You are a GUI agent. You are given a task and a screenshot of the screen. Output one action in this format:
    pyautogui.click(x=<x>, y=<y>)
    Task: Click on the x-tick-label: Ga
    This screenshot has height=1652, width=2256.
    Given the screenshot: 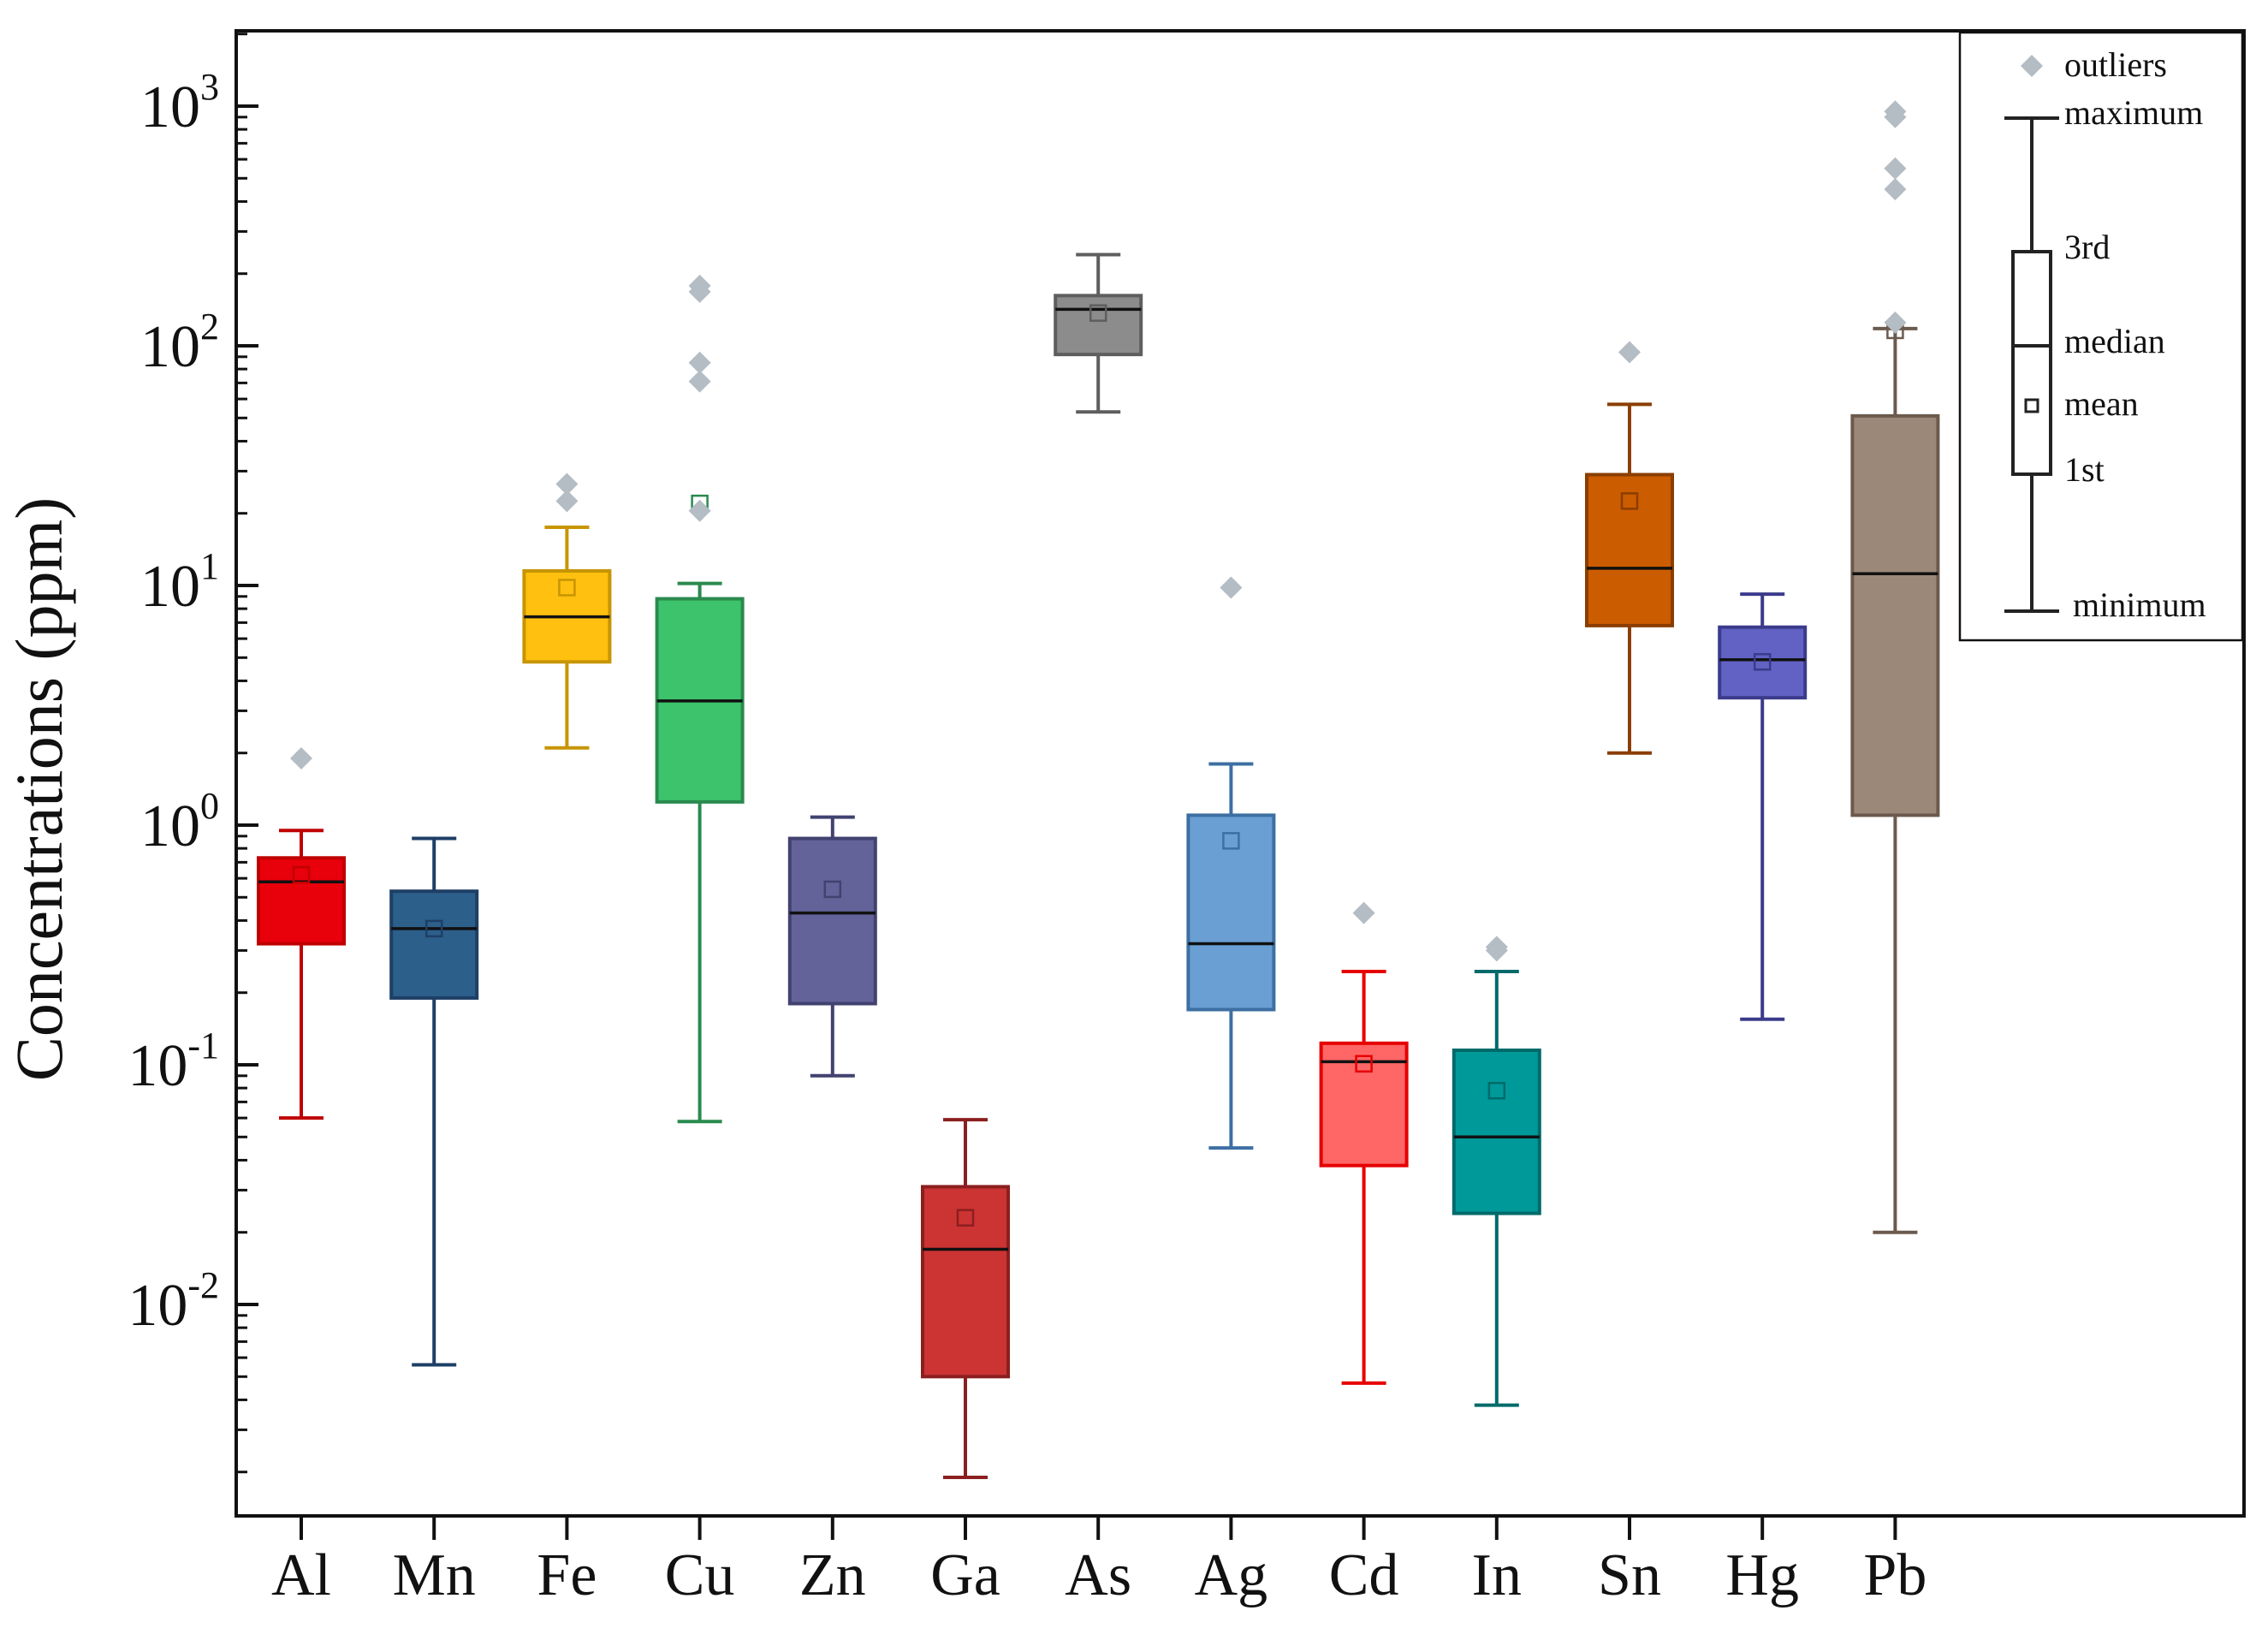 What is the action you would take?
    pyautogui.click(x=965, y=1575)
    